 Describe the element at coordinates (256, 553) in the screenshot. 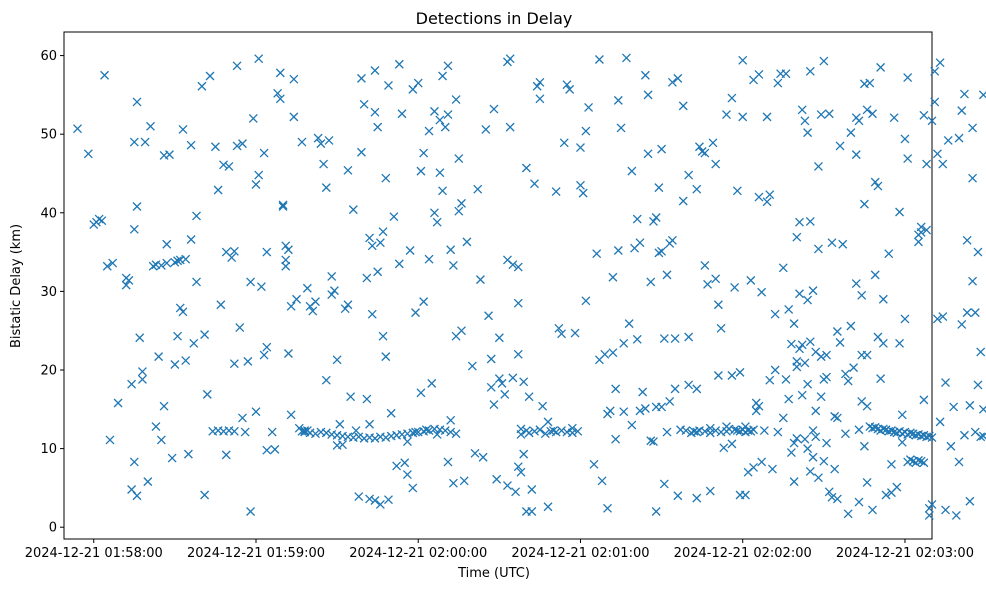

I see `x-tick-label: 2024-12-21 01:59:00` at that location.